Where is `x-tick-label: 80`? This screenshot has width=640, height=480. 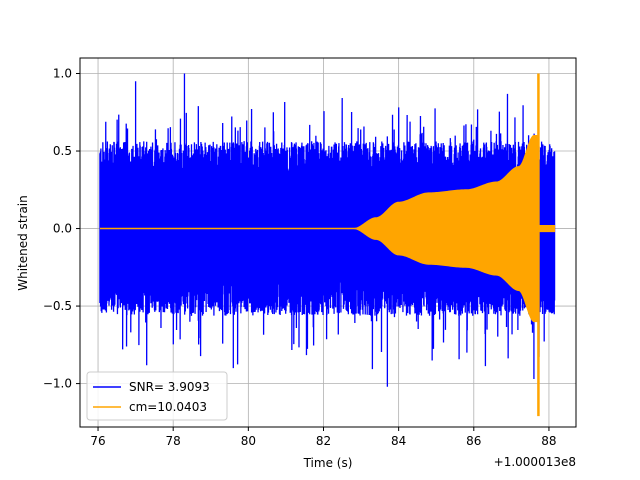
x-tick-label: 80 is located at coordinates (248, 441).